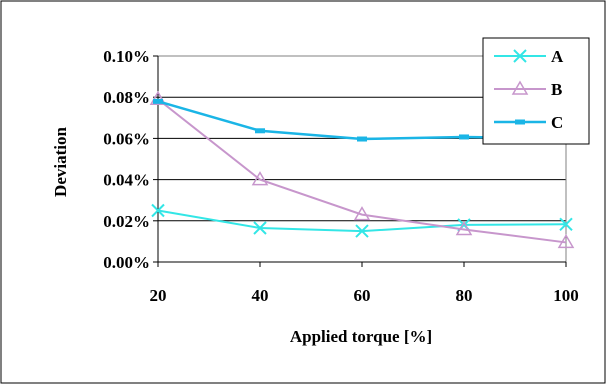 This screenshot has width=607, height=385. Describe the element at coordinates (557, 122) in the screenshot. I see `legend-c-label: C` at that location.